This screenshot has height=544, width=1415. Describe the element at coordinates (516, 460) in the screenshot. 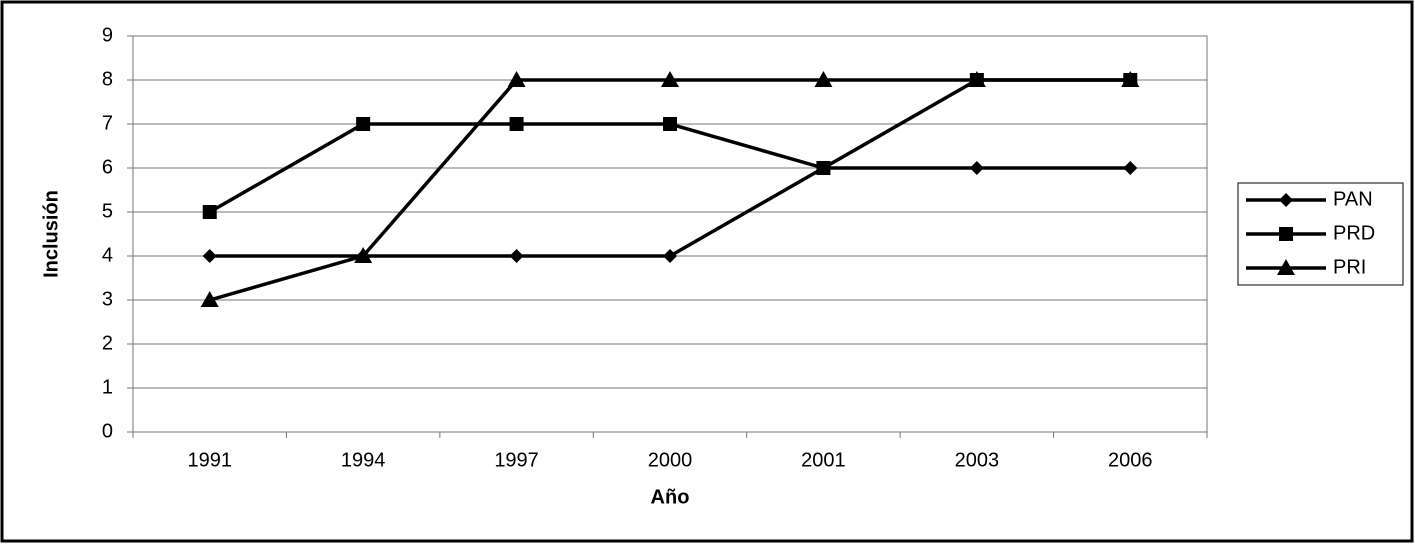

I see `x-tick-label: 1997` at that location.